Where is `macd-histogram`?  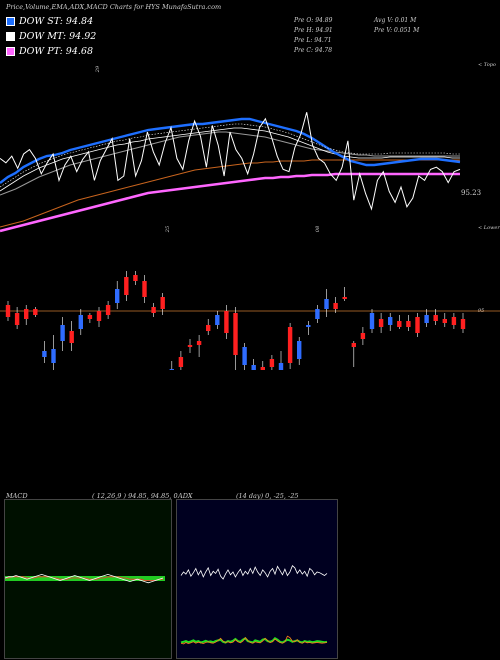
macd-histogram is located at coordinates (85, 578).